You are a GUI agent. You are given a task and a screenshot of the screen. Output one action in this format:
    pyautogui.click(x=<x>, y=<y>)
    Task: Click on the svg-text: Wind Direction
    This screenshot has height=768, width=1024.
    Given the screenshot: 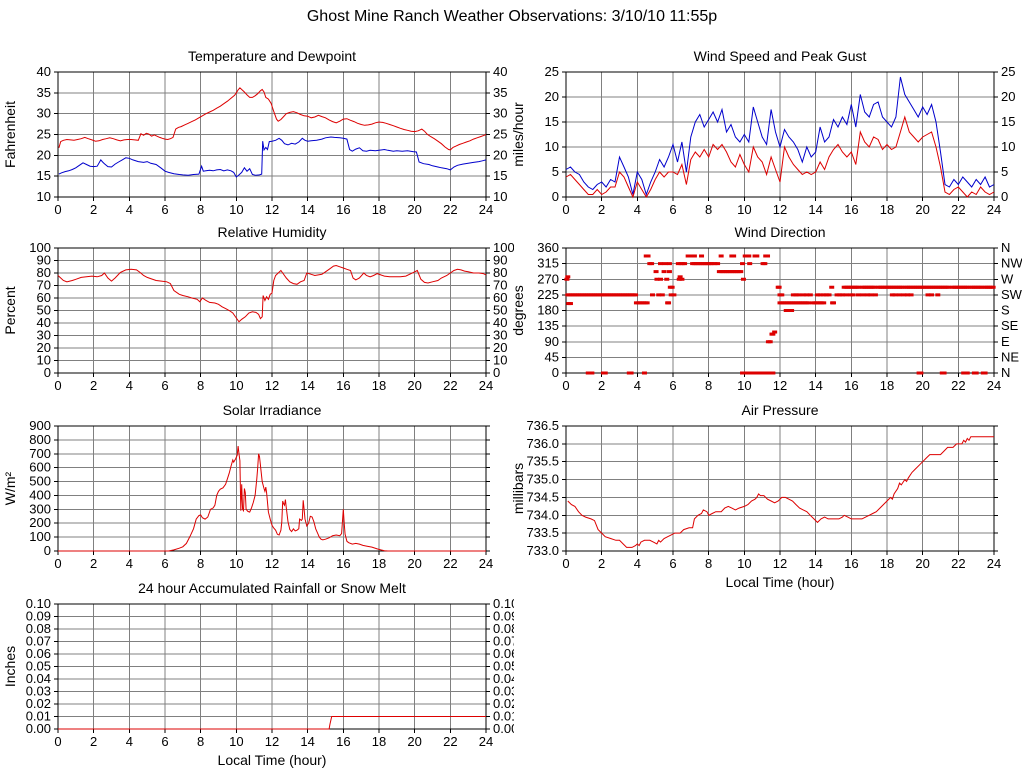 What is the action you would take?
    pyautogui.click(x=779, y=232)
    